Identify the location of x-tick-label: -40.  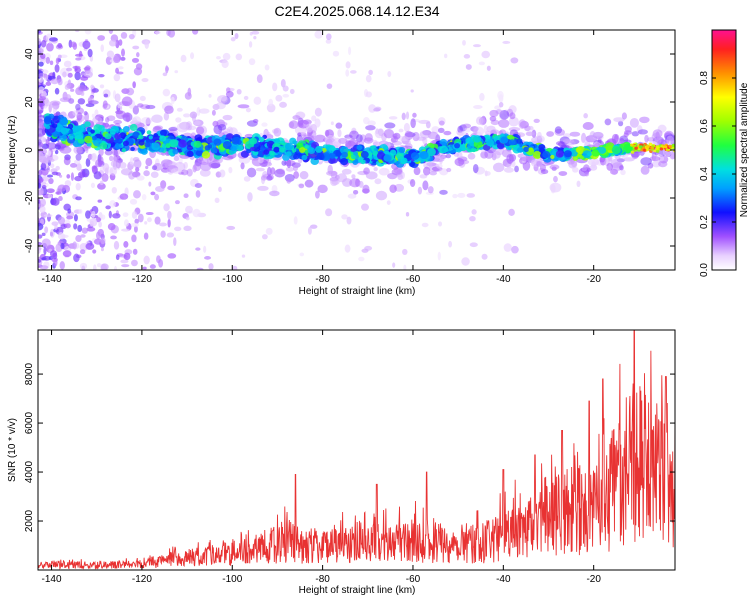
(503, 279).